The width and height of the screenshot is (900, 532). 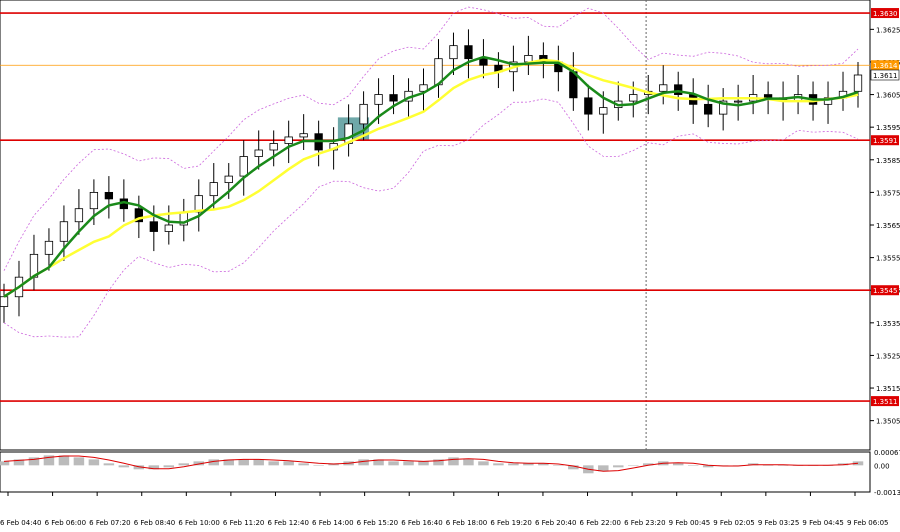 What do you see at coordinates (885, 14) in the screenshot?
I see `level-label: 1.3630` at bounding box center [885, 14].